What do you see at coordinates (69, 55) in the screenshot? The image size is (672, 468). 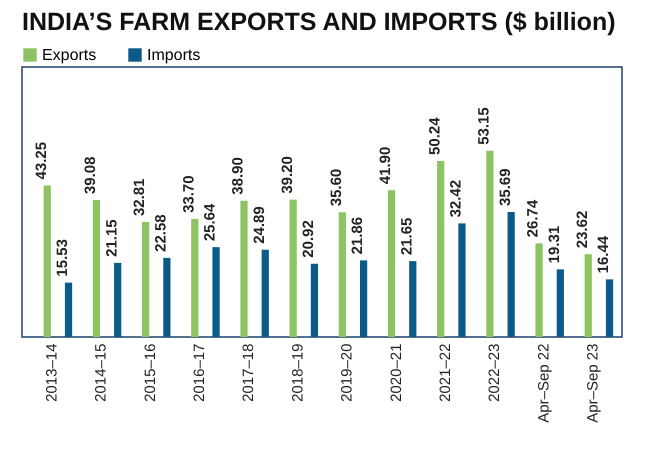 I see `legend-label: Exports` at bounding box center [69, 55].